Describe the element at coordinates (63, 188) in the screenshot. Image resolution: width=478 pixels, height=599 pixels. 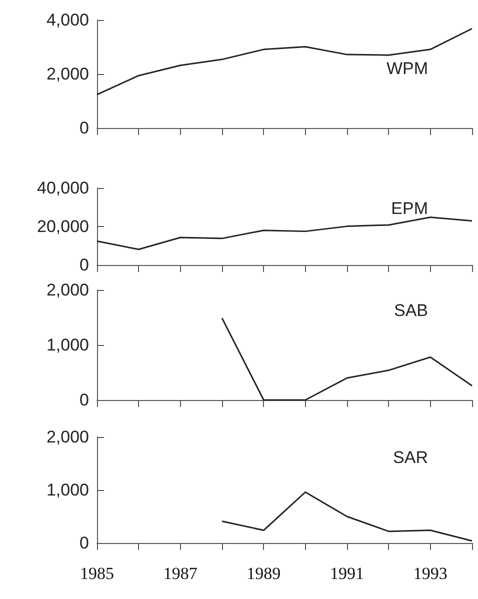
I see `y-tick-label: 40,000` at that location.